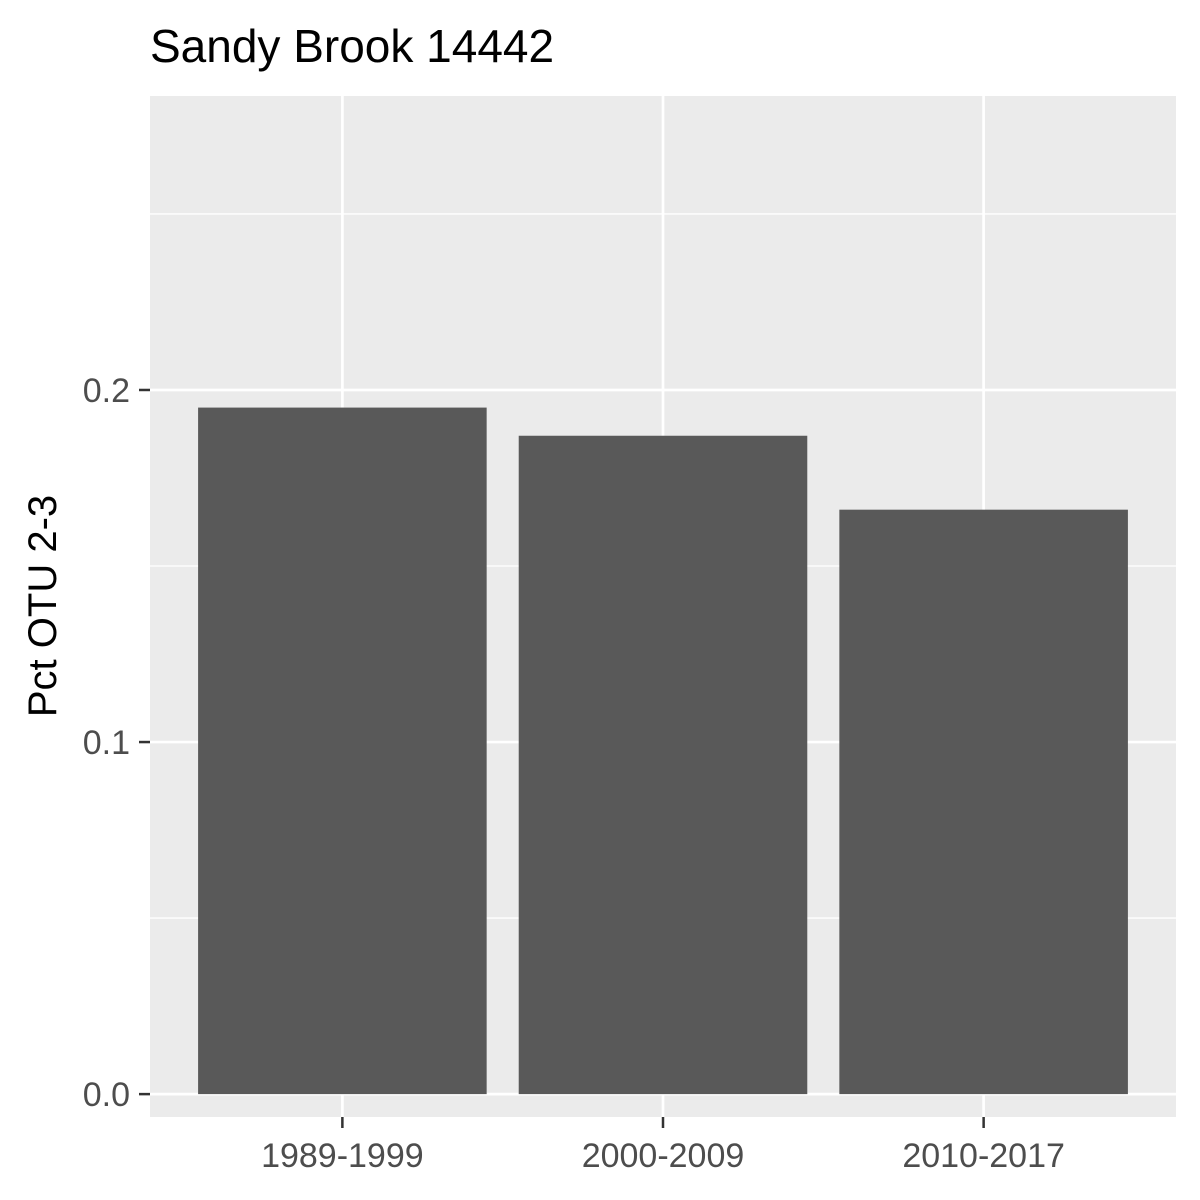 The image size is (1200, 1200). I want to click on x-tick-label: 1989-1999, so click(342, 1156).